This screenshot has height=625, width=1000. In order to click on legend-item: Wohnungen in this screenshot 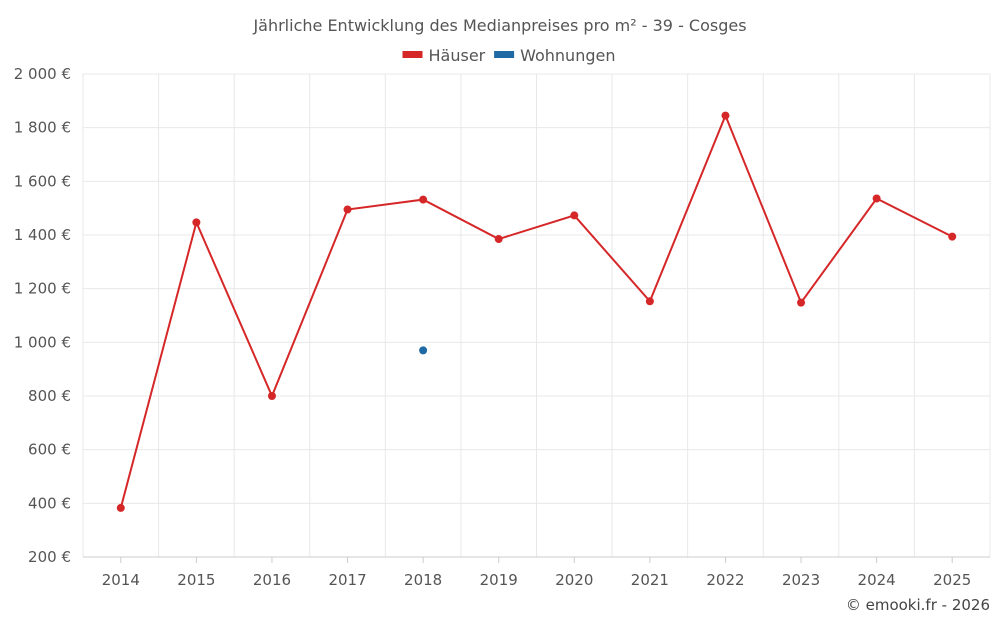, I will do `click(554, 55)`.